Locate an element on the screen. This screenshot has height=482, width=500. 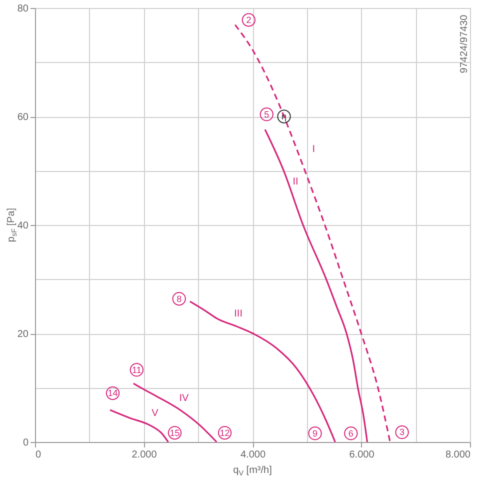
annotation: 12 is located at coordinates (225, 433).